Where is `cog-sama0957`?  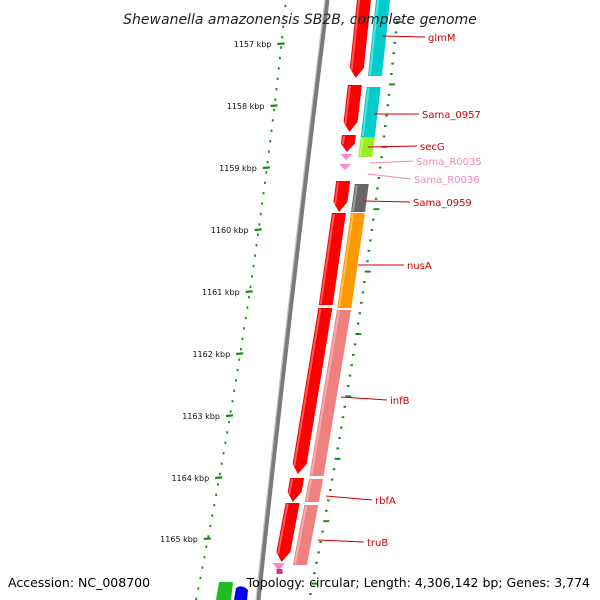
cog-sama0957 is located at coordinates (370, 112).